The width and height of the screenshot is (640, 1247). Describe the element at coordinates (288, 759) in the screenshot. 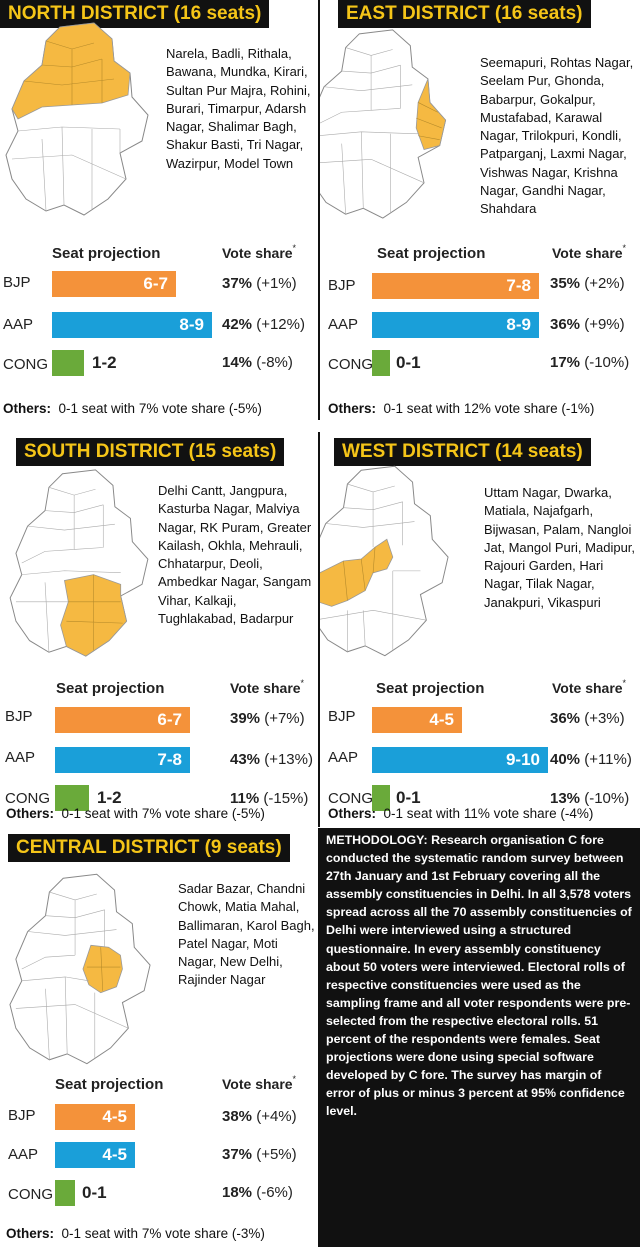

I see `vote-change: (+13%)` at that location.